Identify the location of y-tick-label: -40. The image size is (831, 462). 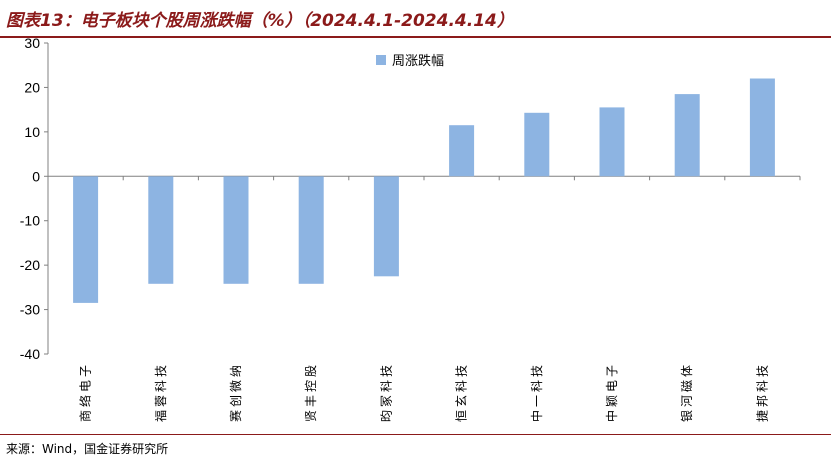
(30, 354).